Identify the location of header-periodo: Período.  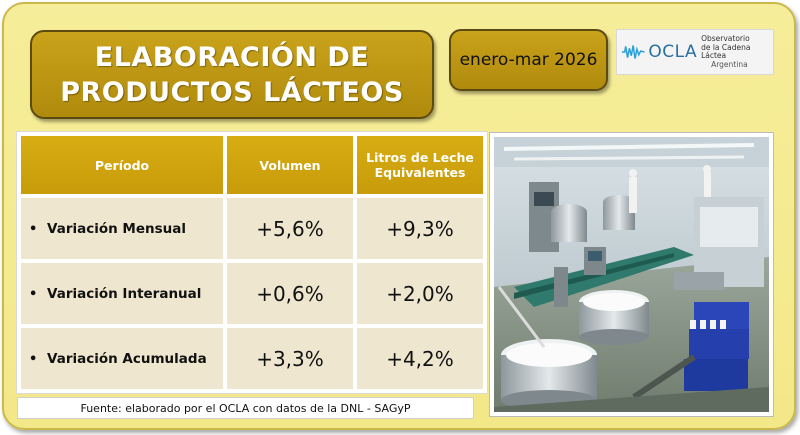
(122, 165).